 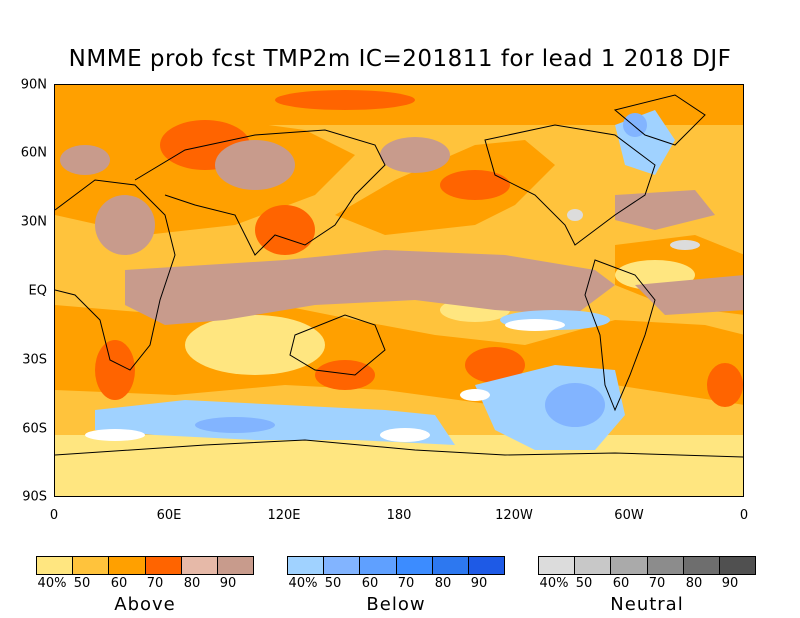 I want to click on lon-label-60e: 60E, so click(x=169, y=515).